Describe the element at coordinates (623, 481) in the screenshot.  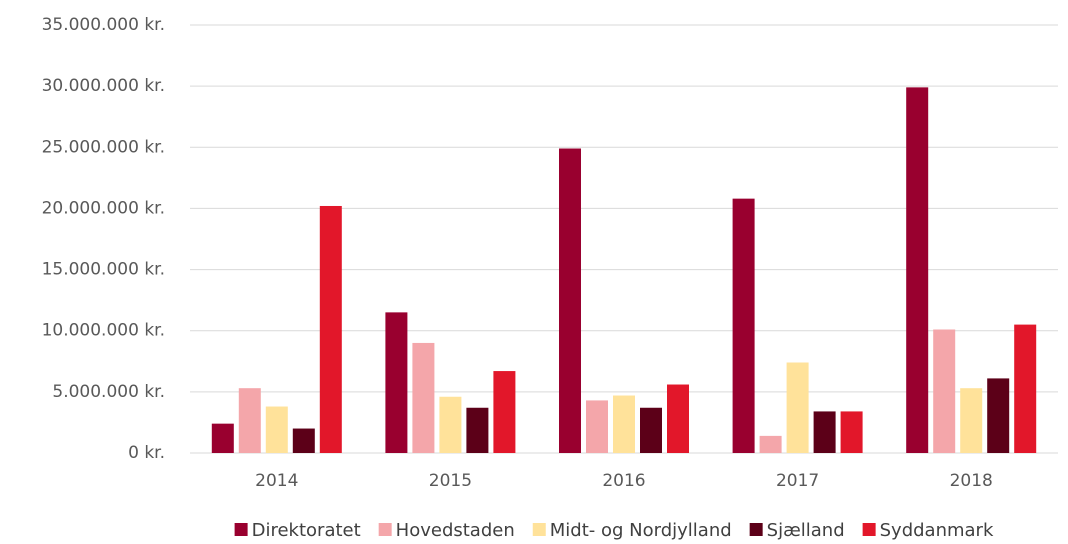
I see `x-tick-label: 2016` at that location.